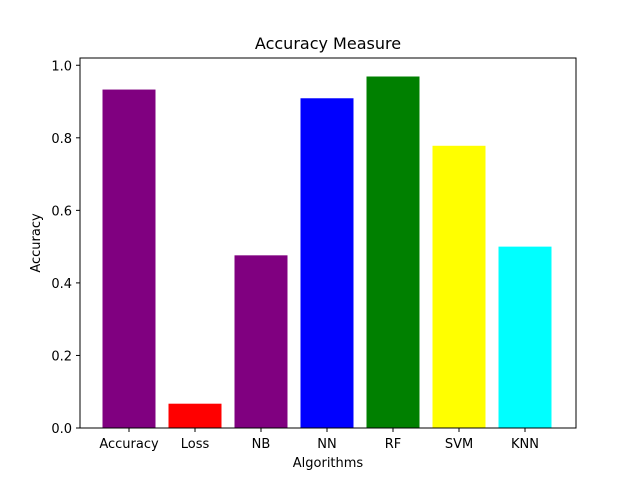 The height and width of the screenshot is (480, 640). What do you see at coordinates (261, 444) in the screenshot?
I see `x-tick-label: NB` at bounding box center [261, 444].